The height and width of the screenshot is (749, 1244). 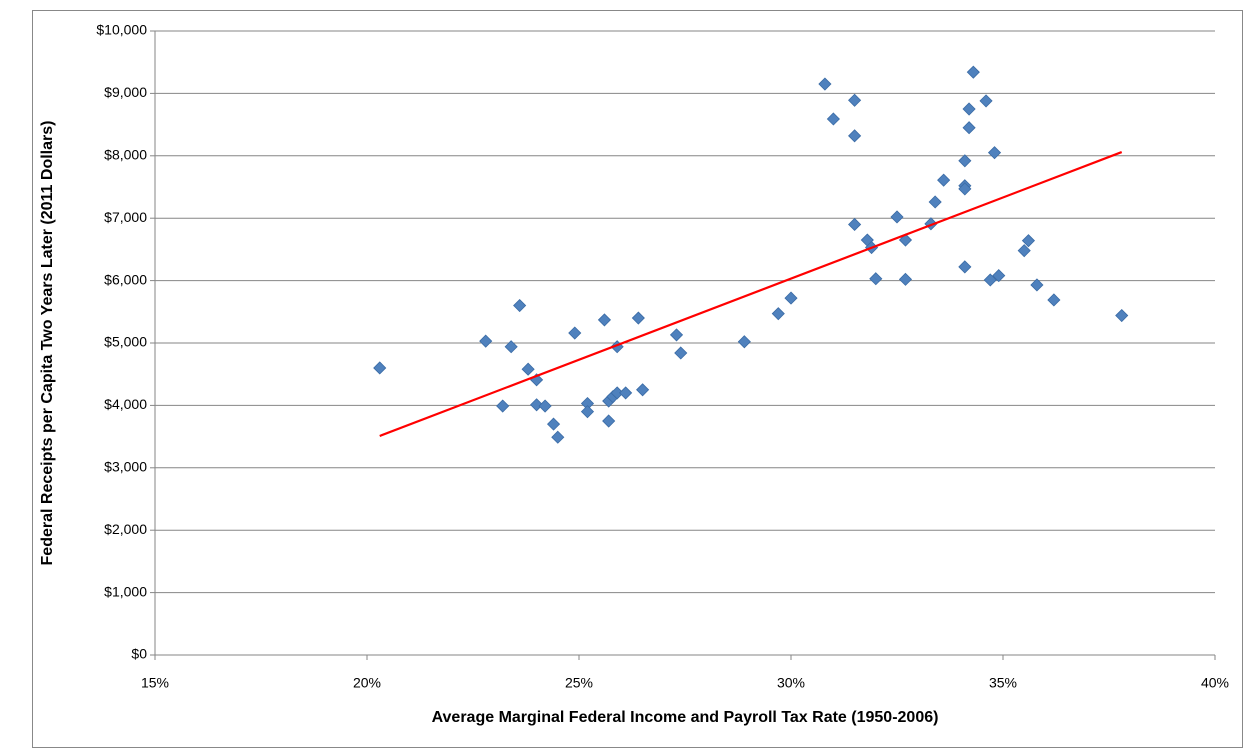 What do you see at coordinates (125, 591) in the screenshot?
I see `y-tick-label: $1,000` at bounding box center [125, 591].